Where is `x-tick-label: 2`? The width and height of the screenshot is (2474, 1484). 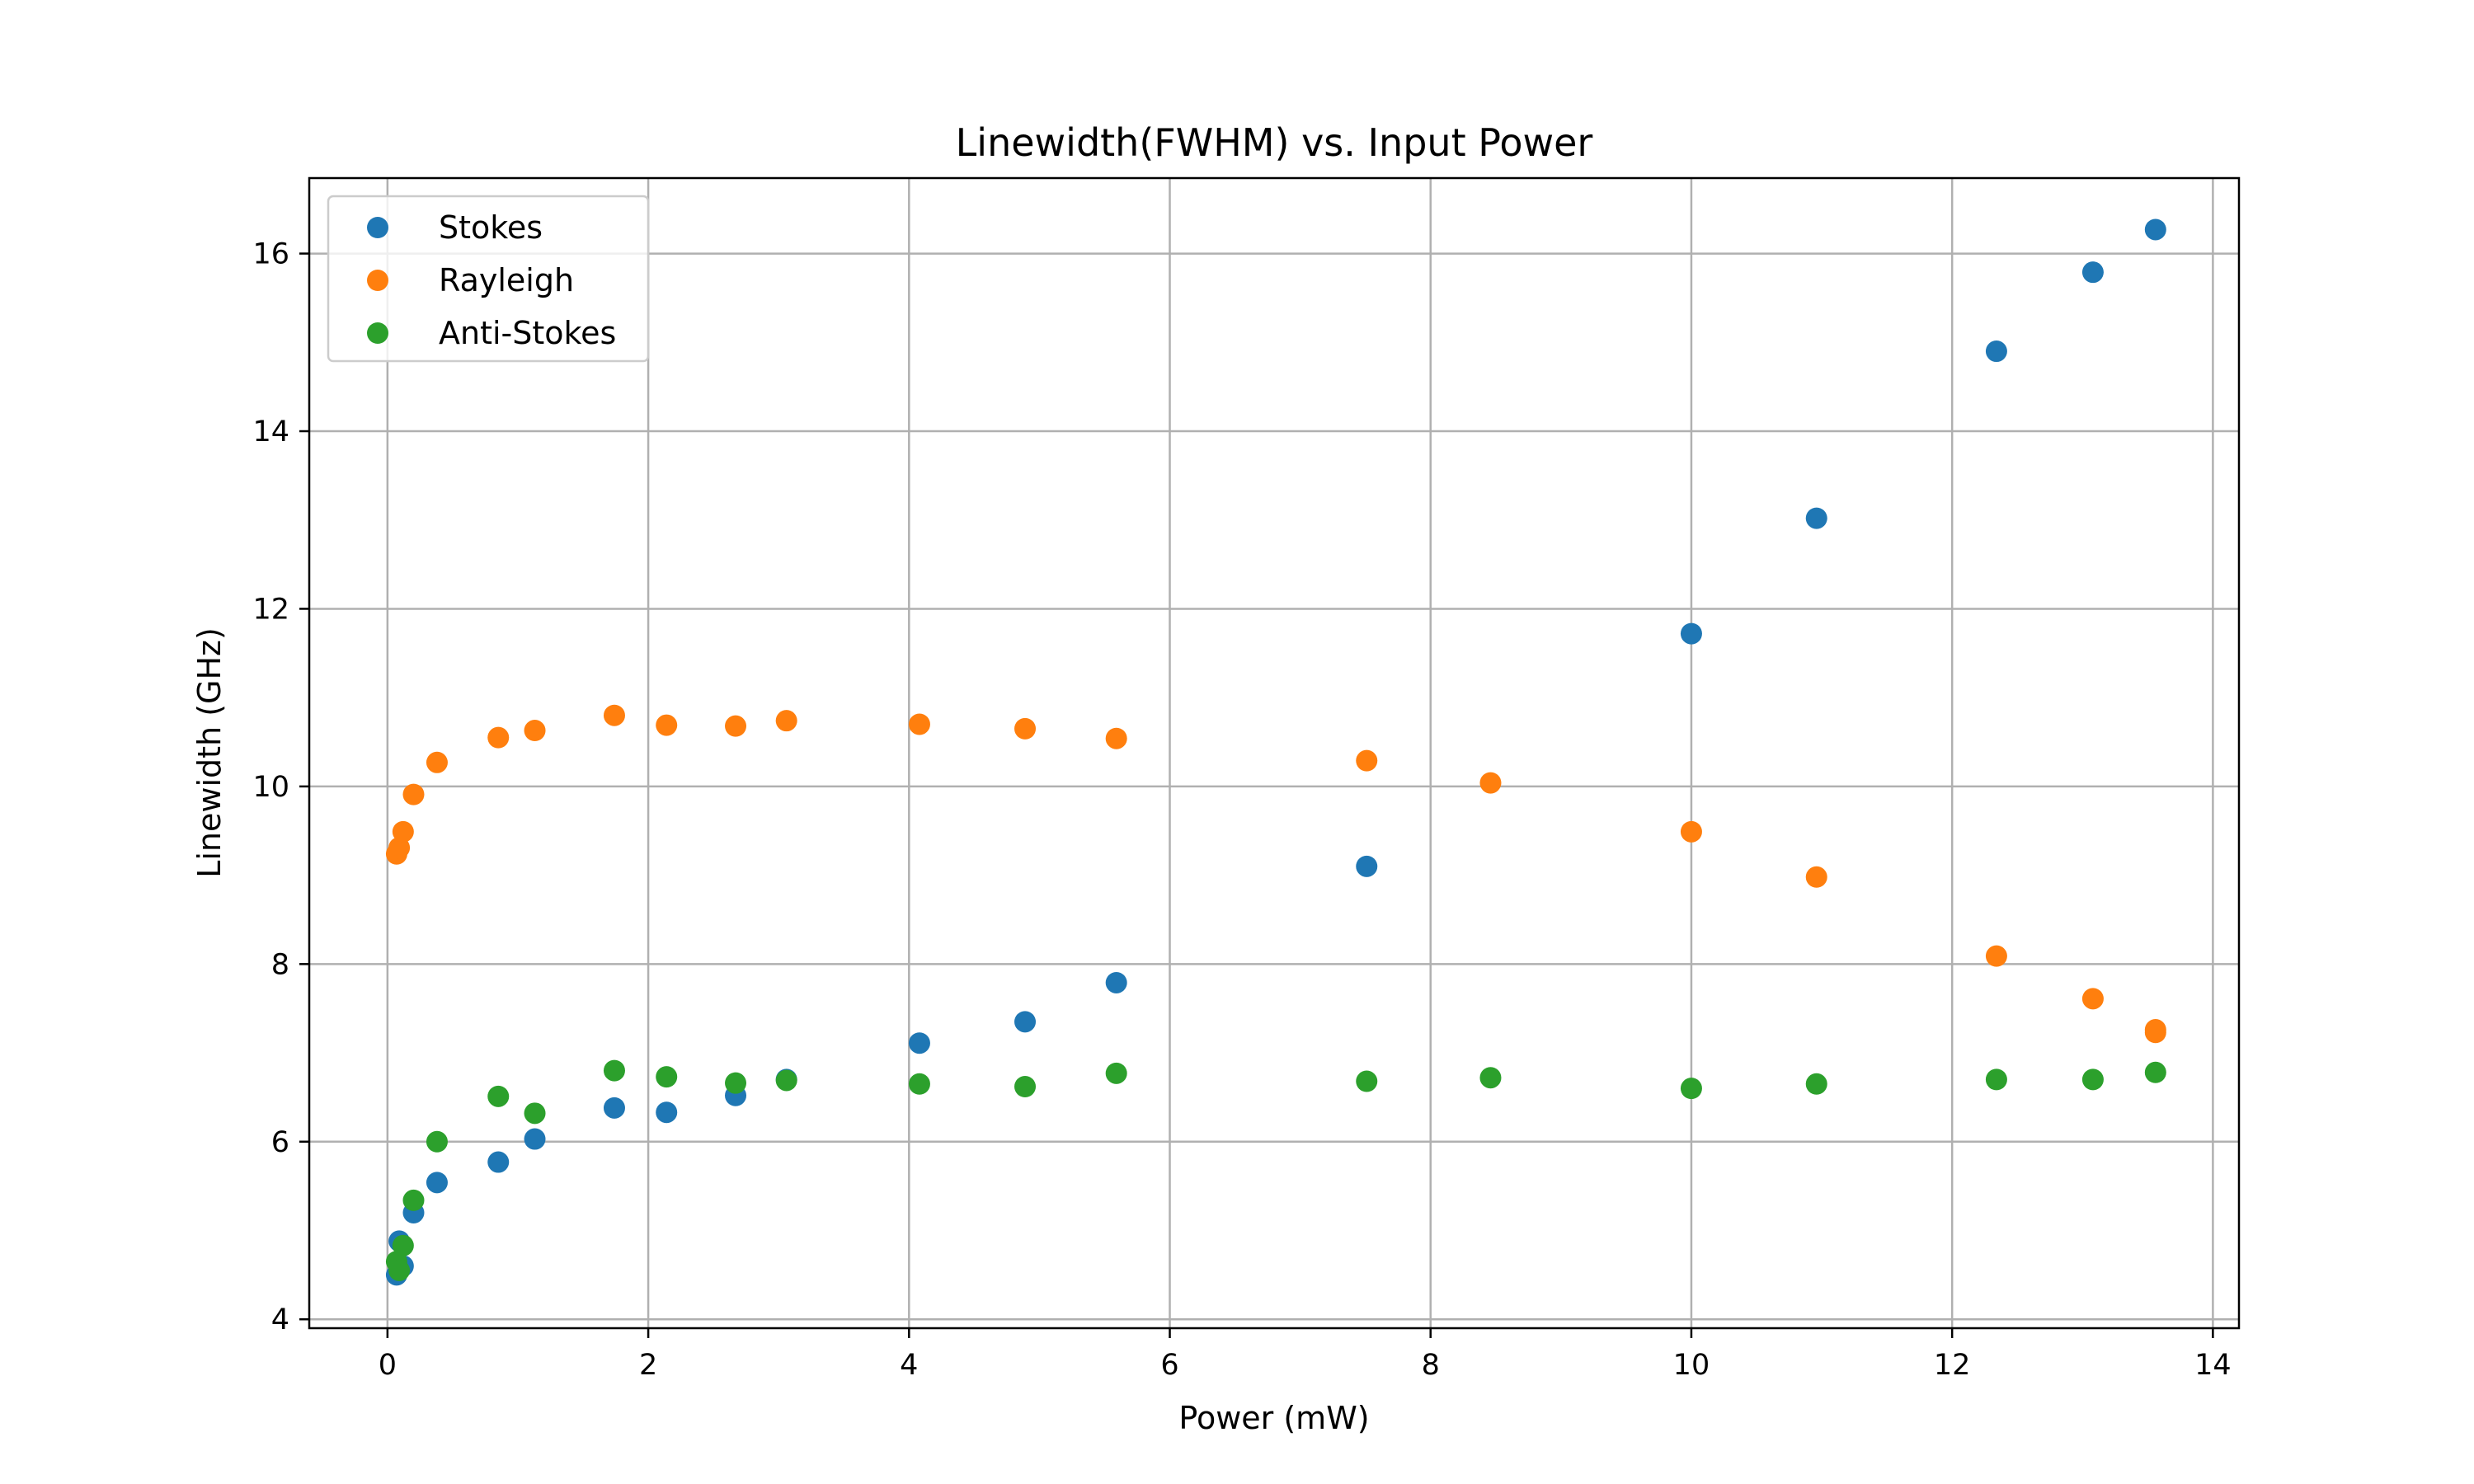 x-tick-label: 2 is located at coordinates (648, 1365).